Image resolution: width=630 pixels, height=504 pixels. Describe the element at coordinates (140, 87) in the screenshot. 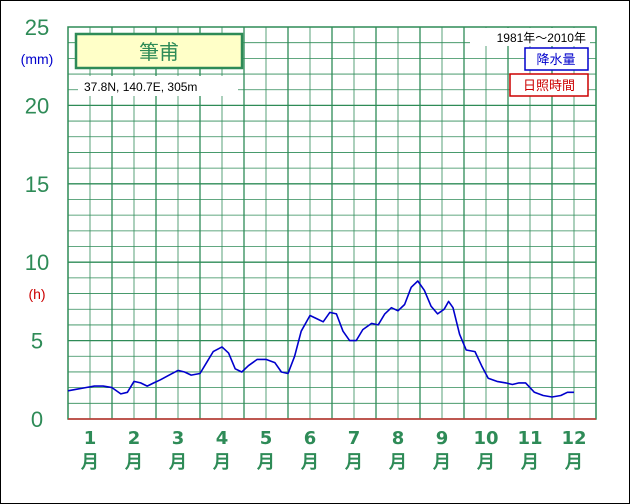

I see `station-location: 37.8N, 140.7E, 305m` at that location.